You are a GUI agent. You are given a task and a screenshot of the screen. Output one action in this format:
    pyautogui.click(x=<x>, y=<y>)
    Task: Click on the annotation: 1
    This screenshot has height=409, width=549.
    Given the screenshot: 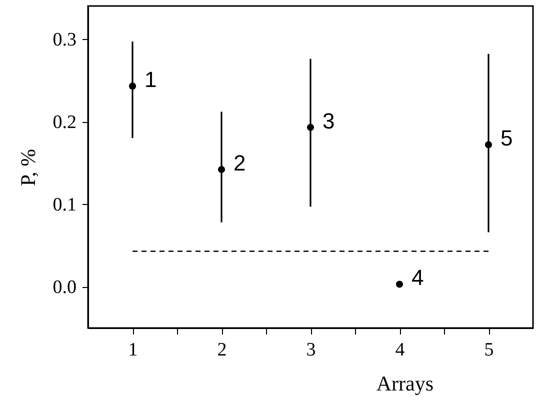 What is the action you would take?
    pyautogui.click(x=150, y=79)
    